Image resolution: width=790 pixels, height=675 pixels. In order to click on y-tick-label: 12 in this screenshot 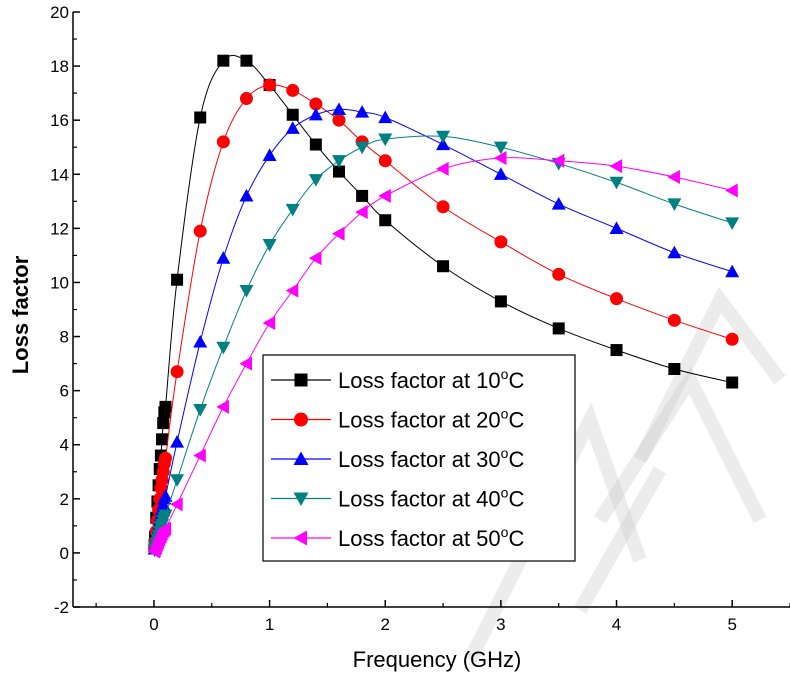, I will do `click(59, 228)`.